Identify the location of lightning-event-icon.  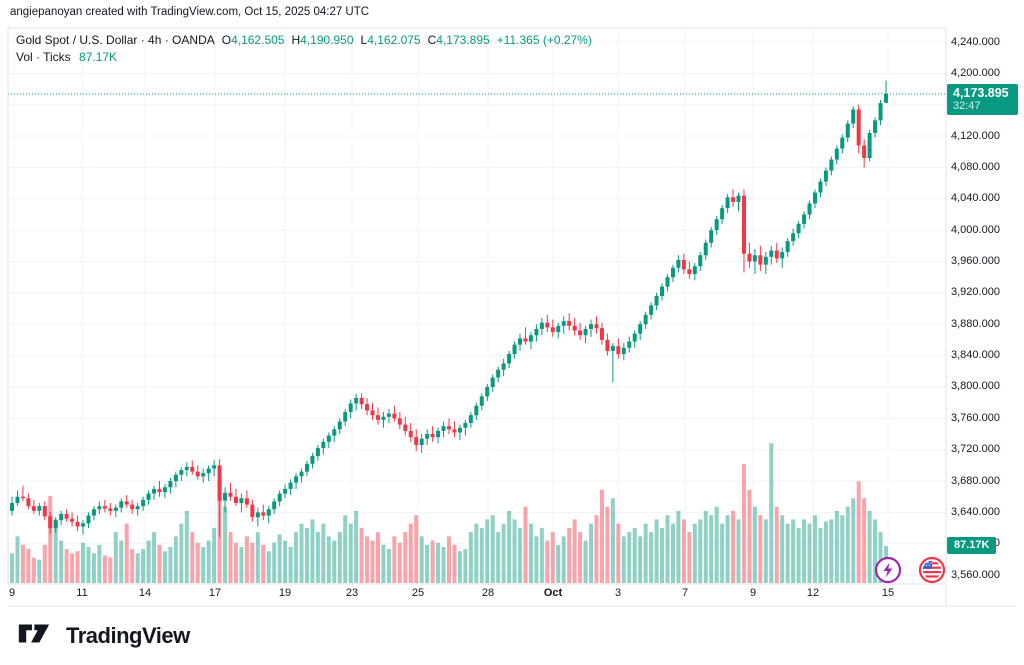
(888, 570).